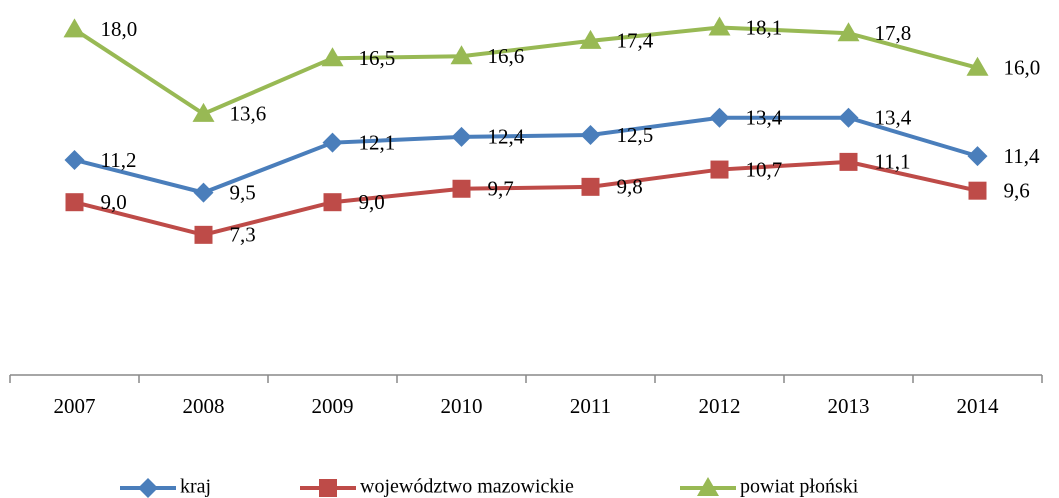  I want to click on data-label: 12,5, so click(635, 135).